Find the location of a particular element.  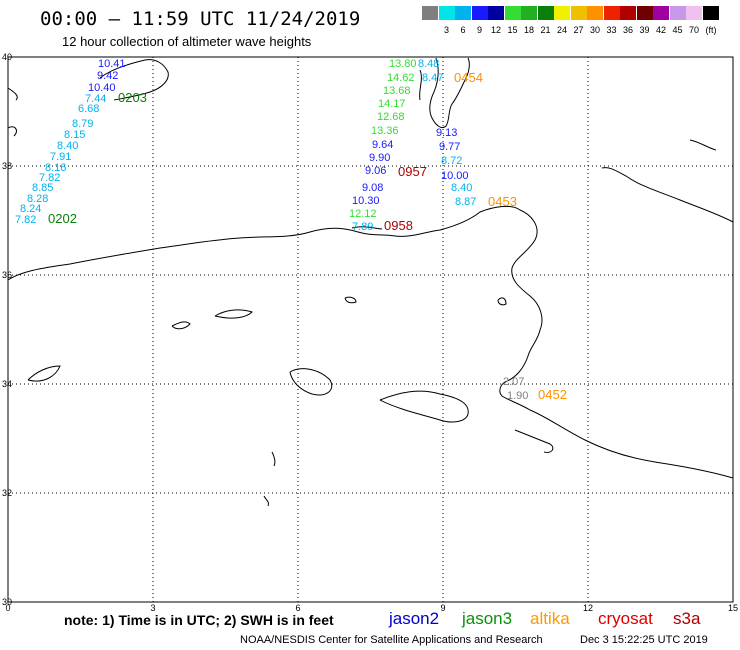

coastline-island-b is located at coordinates (233, 314).